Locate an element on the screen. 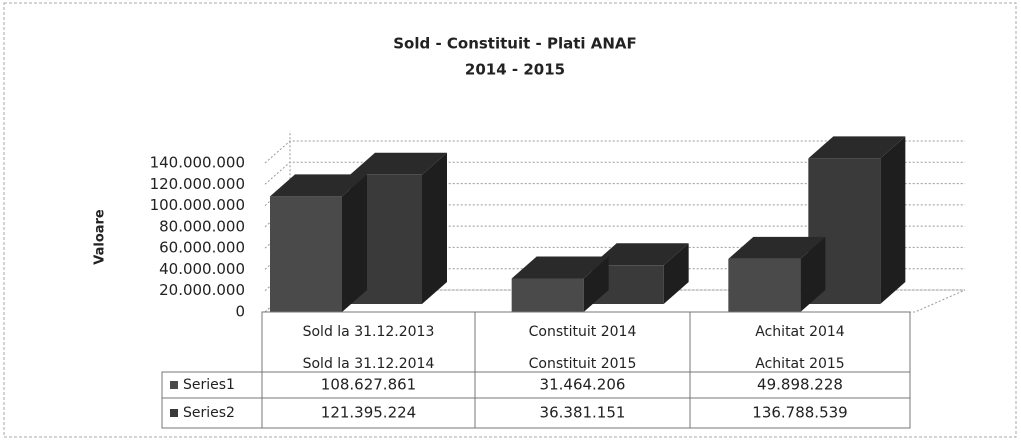  data-label: 121.395.224 is located at coordinates (368, 413).